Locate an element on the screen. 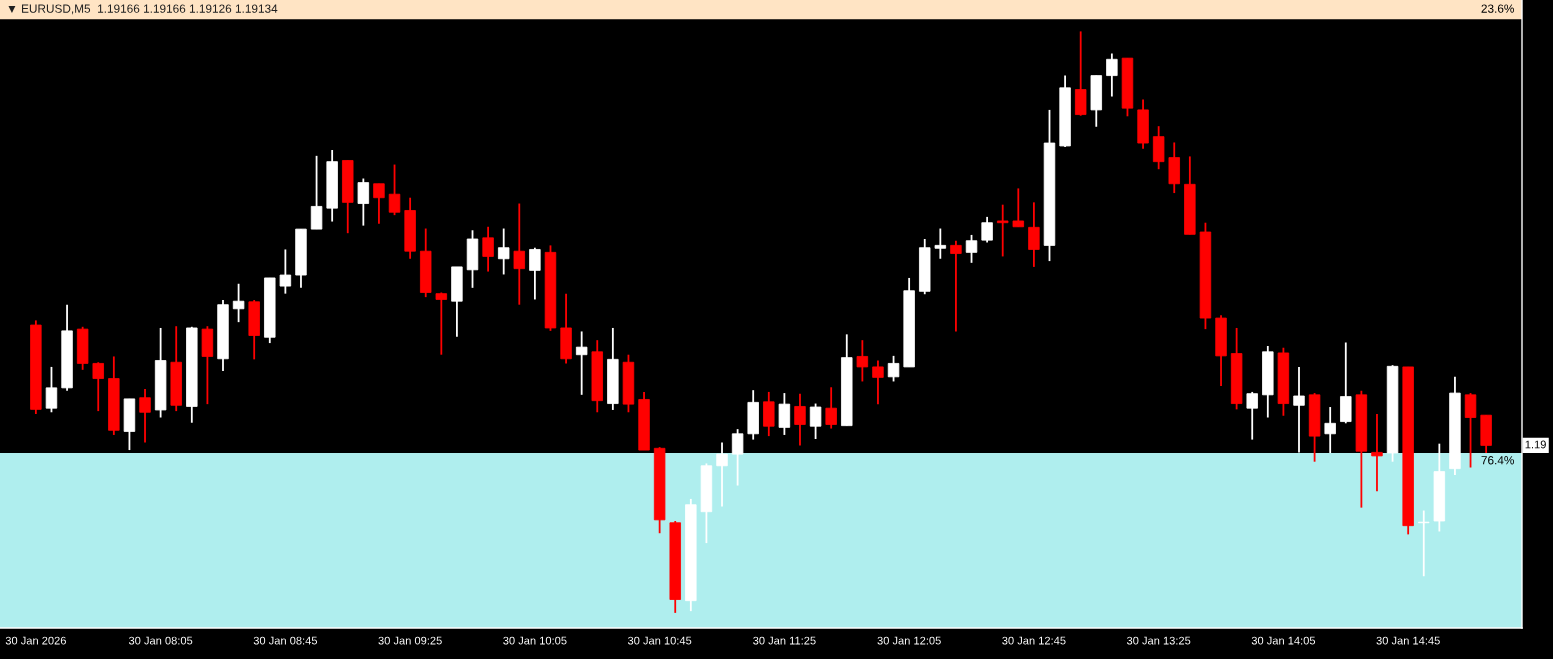  text: 1.19 is located at coordinates (1535, 444).